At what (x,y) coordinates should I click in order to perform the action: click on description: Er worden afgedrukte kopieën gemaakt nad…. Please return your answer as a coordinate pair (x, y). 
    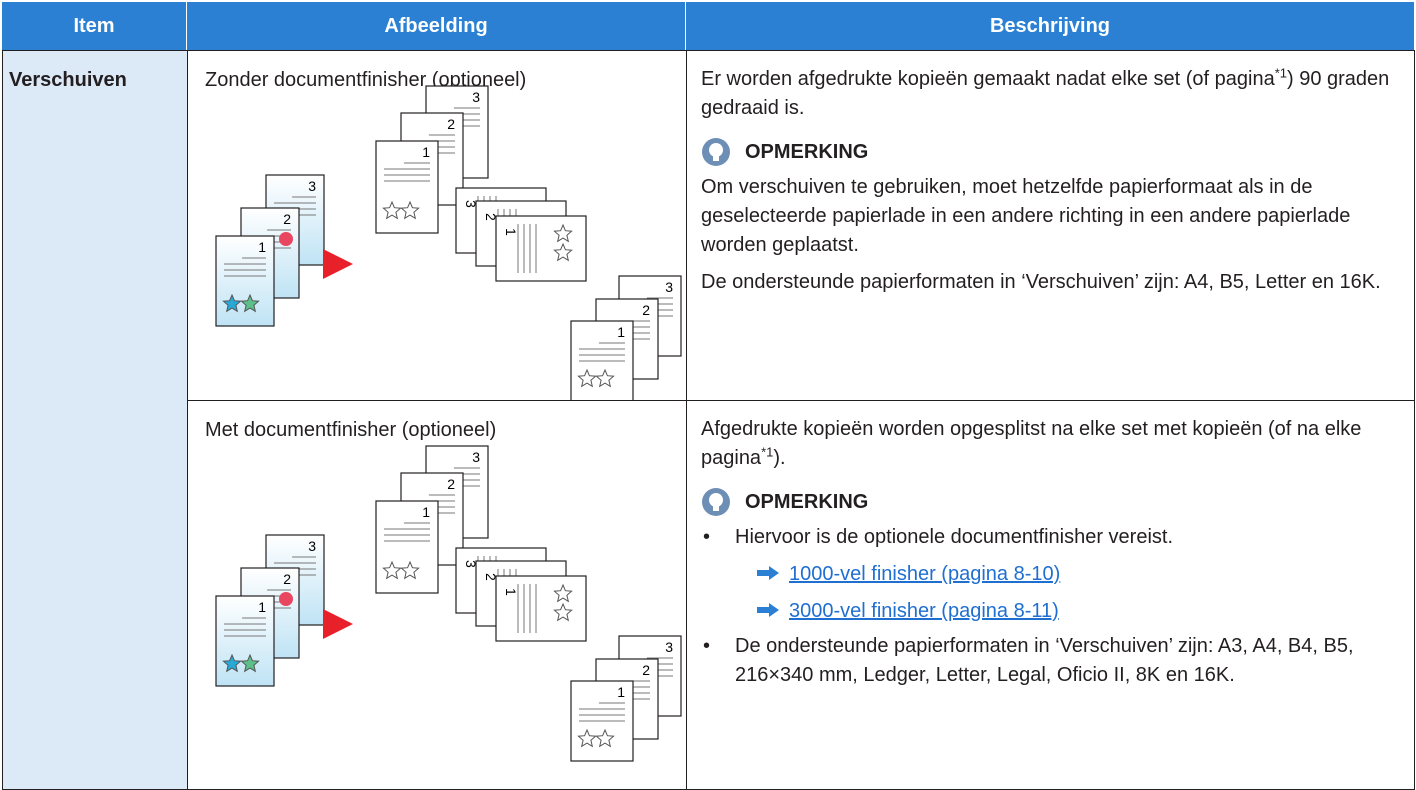
    Looking at the image, I should click on (1047, 94).